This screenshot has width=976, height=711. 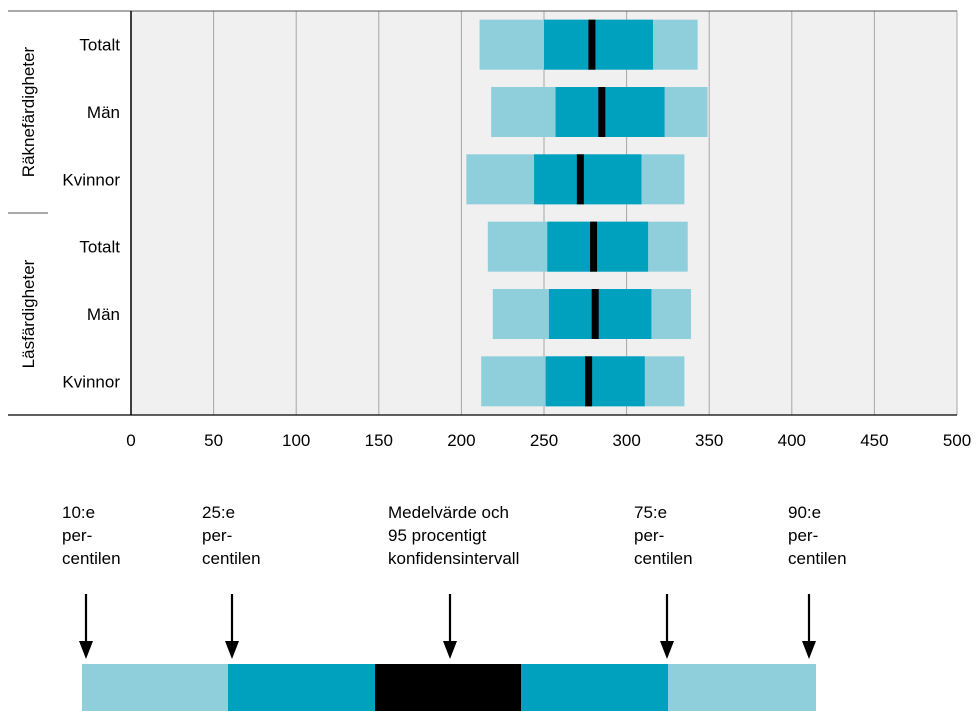 What do you see at coordinates (91, 214) in the screenshot?
I see `row-labels: Totalt Män Kvinnor Totalt Män Kvinnor` at bounding box center [91, 214].